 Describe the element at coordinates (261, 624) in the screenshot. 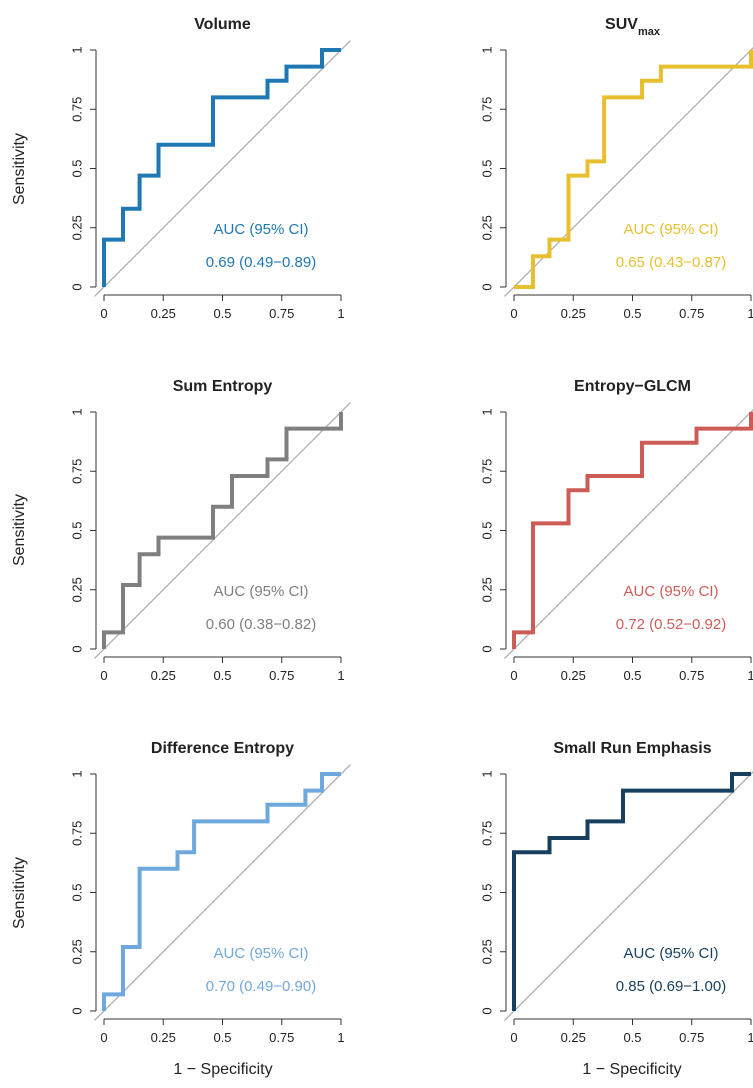

I see `auc-value: 0.60 (0.38−0.82)` at that location.